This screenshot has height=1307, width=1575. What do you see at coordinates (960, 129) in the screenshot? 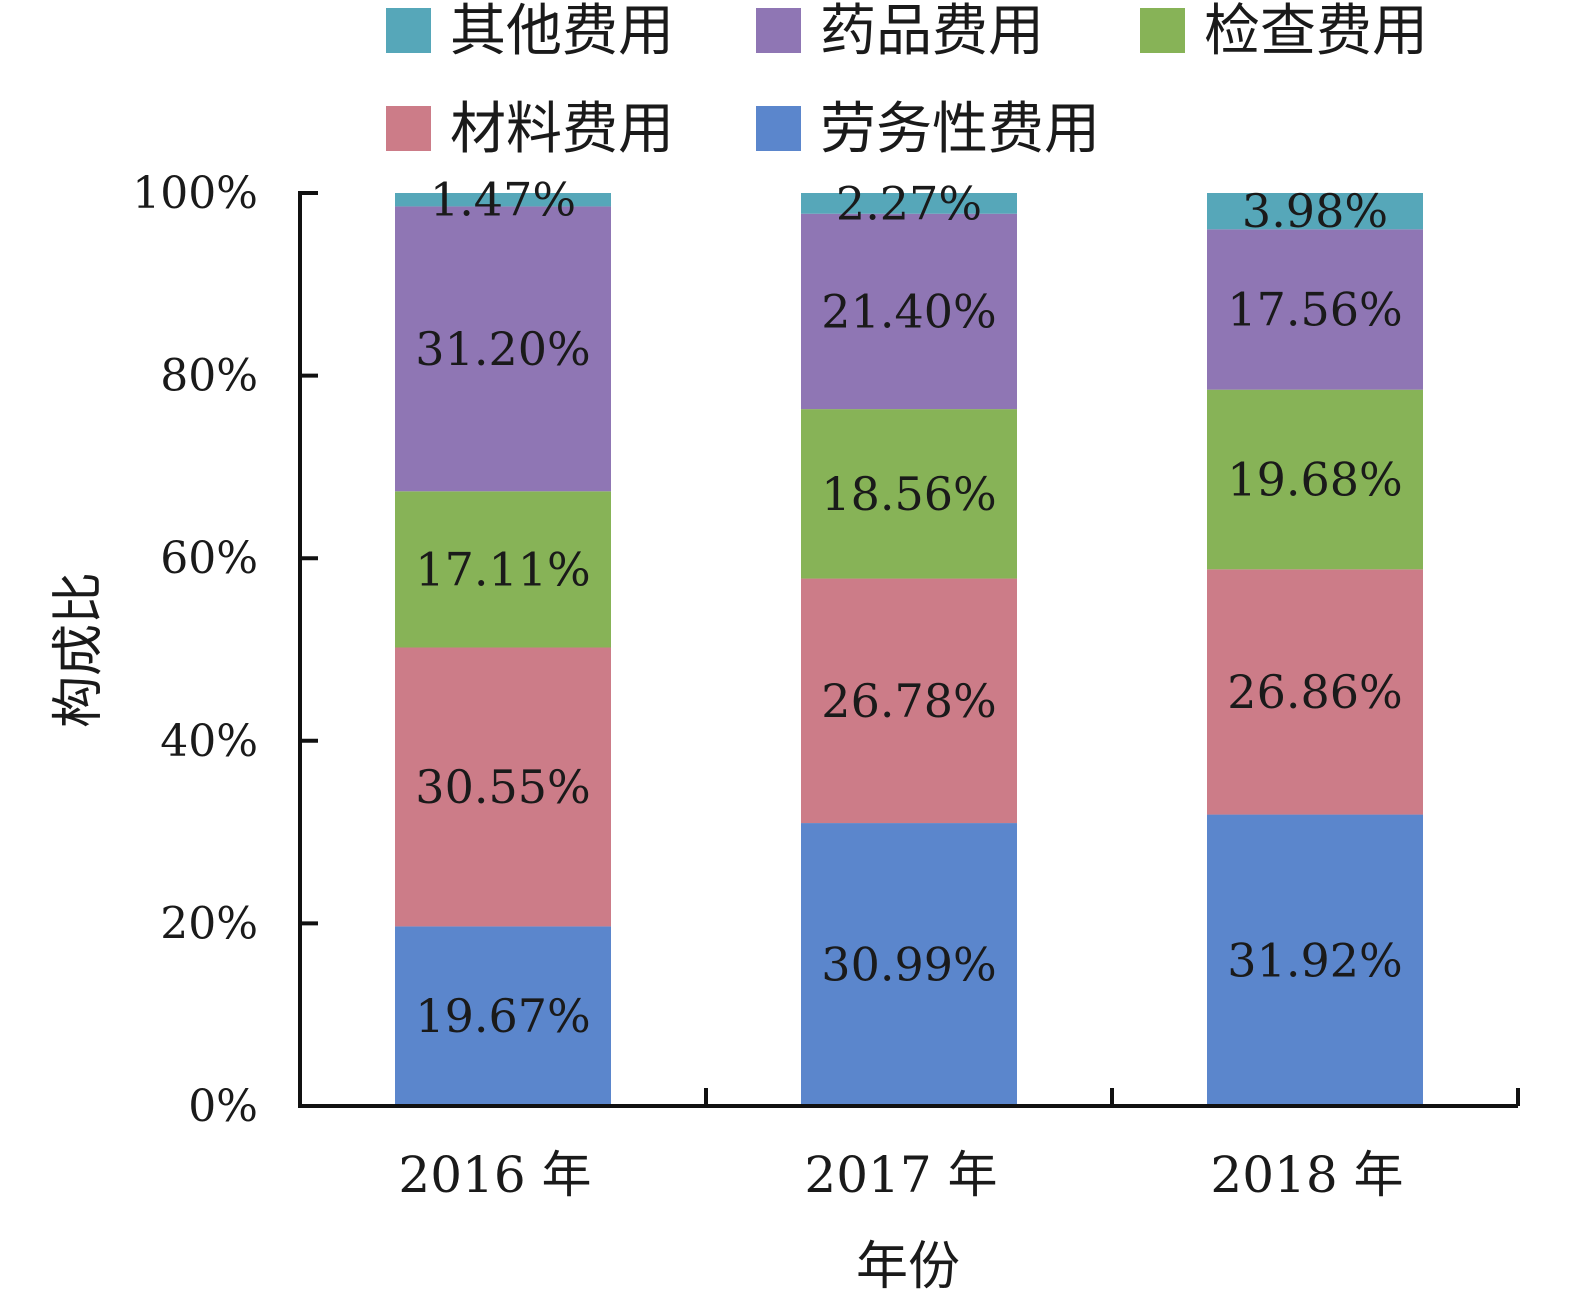
I see `legend-label: 劳务性费用` at bounding box center [960, 129].